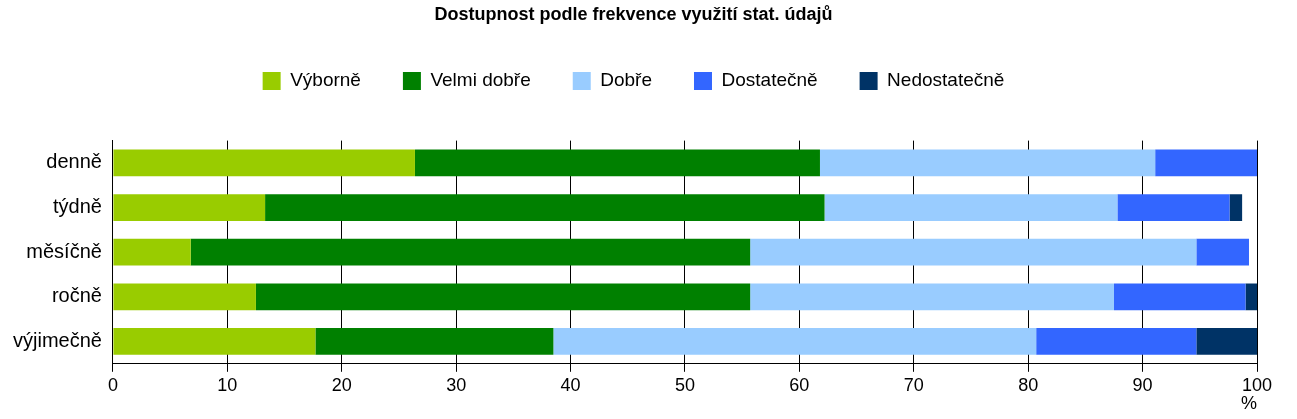  What do you see at coordinates (799, 384) in the screenshot?
I see `x-tick-label: 60` at bounding box center [799, 384].